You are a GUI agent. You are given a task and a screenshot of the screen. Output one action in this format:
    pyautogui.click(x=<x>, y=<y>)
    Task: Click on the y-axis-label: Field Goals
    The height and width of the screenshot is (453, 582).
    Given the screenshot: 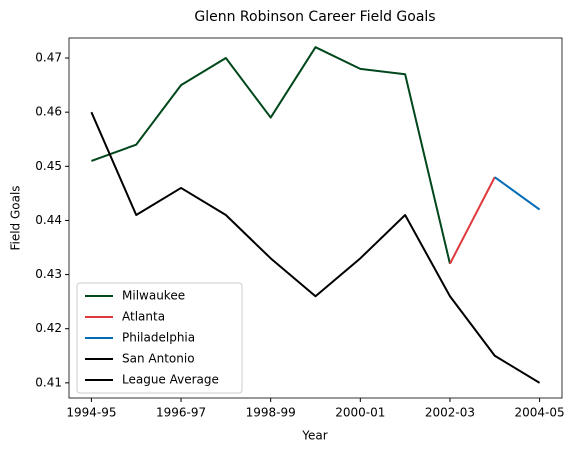 What is the action you would take?
    pyautogui.click(x=16, y=217)
    